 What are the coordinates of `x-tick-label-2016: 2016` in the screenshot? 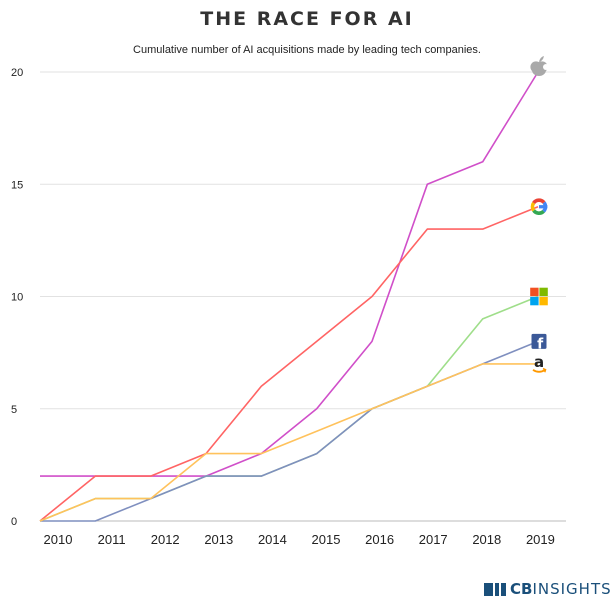 It's located at (379, 539).